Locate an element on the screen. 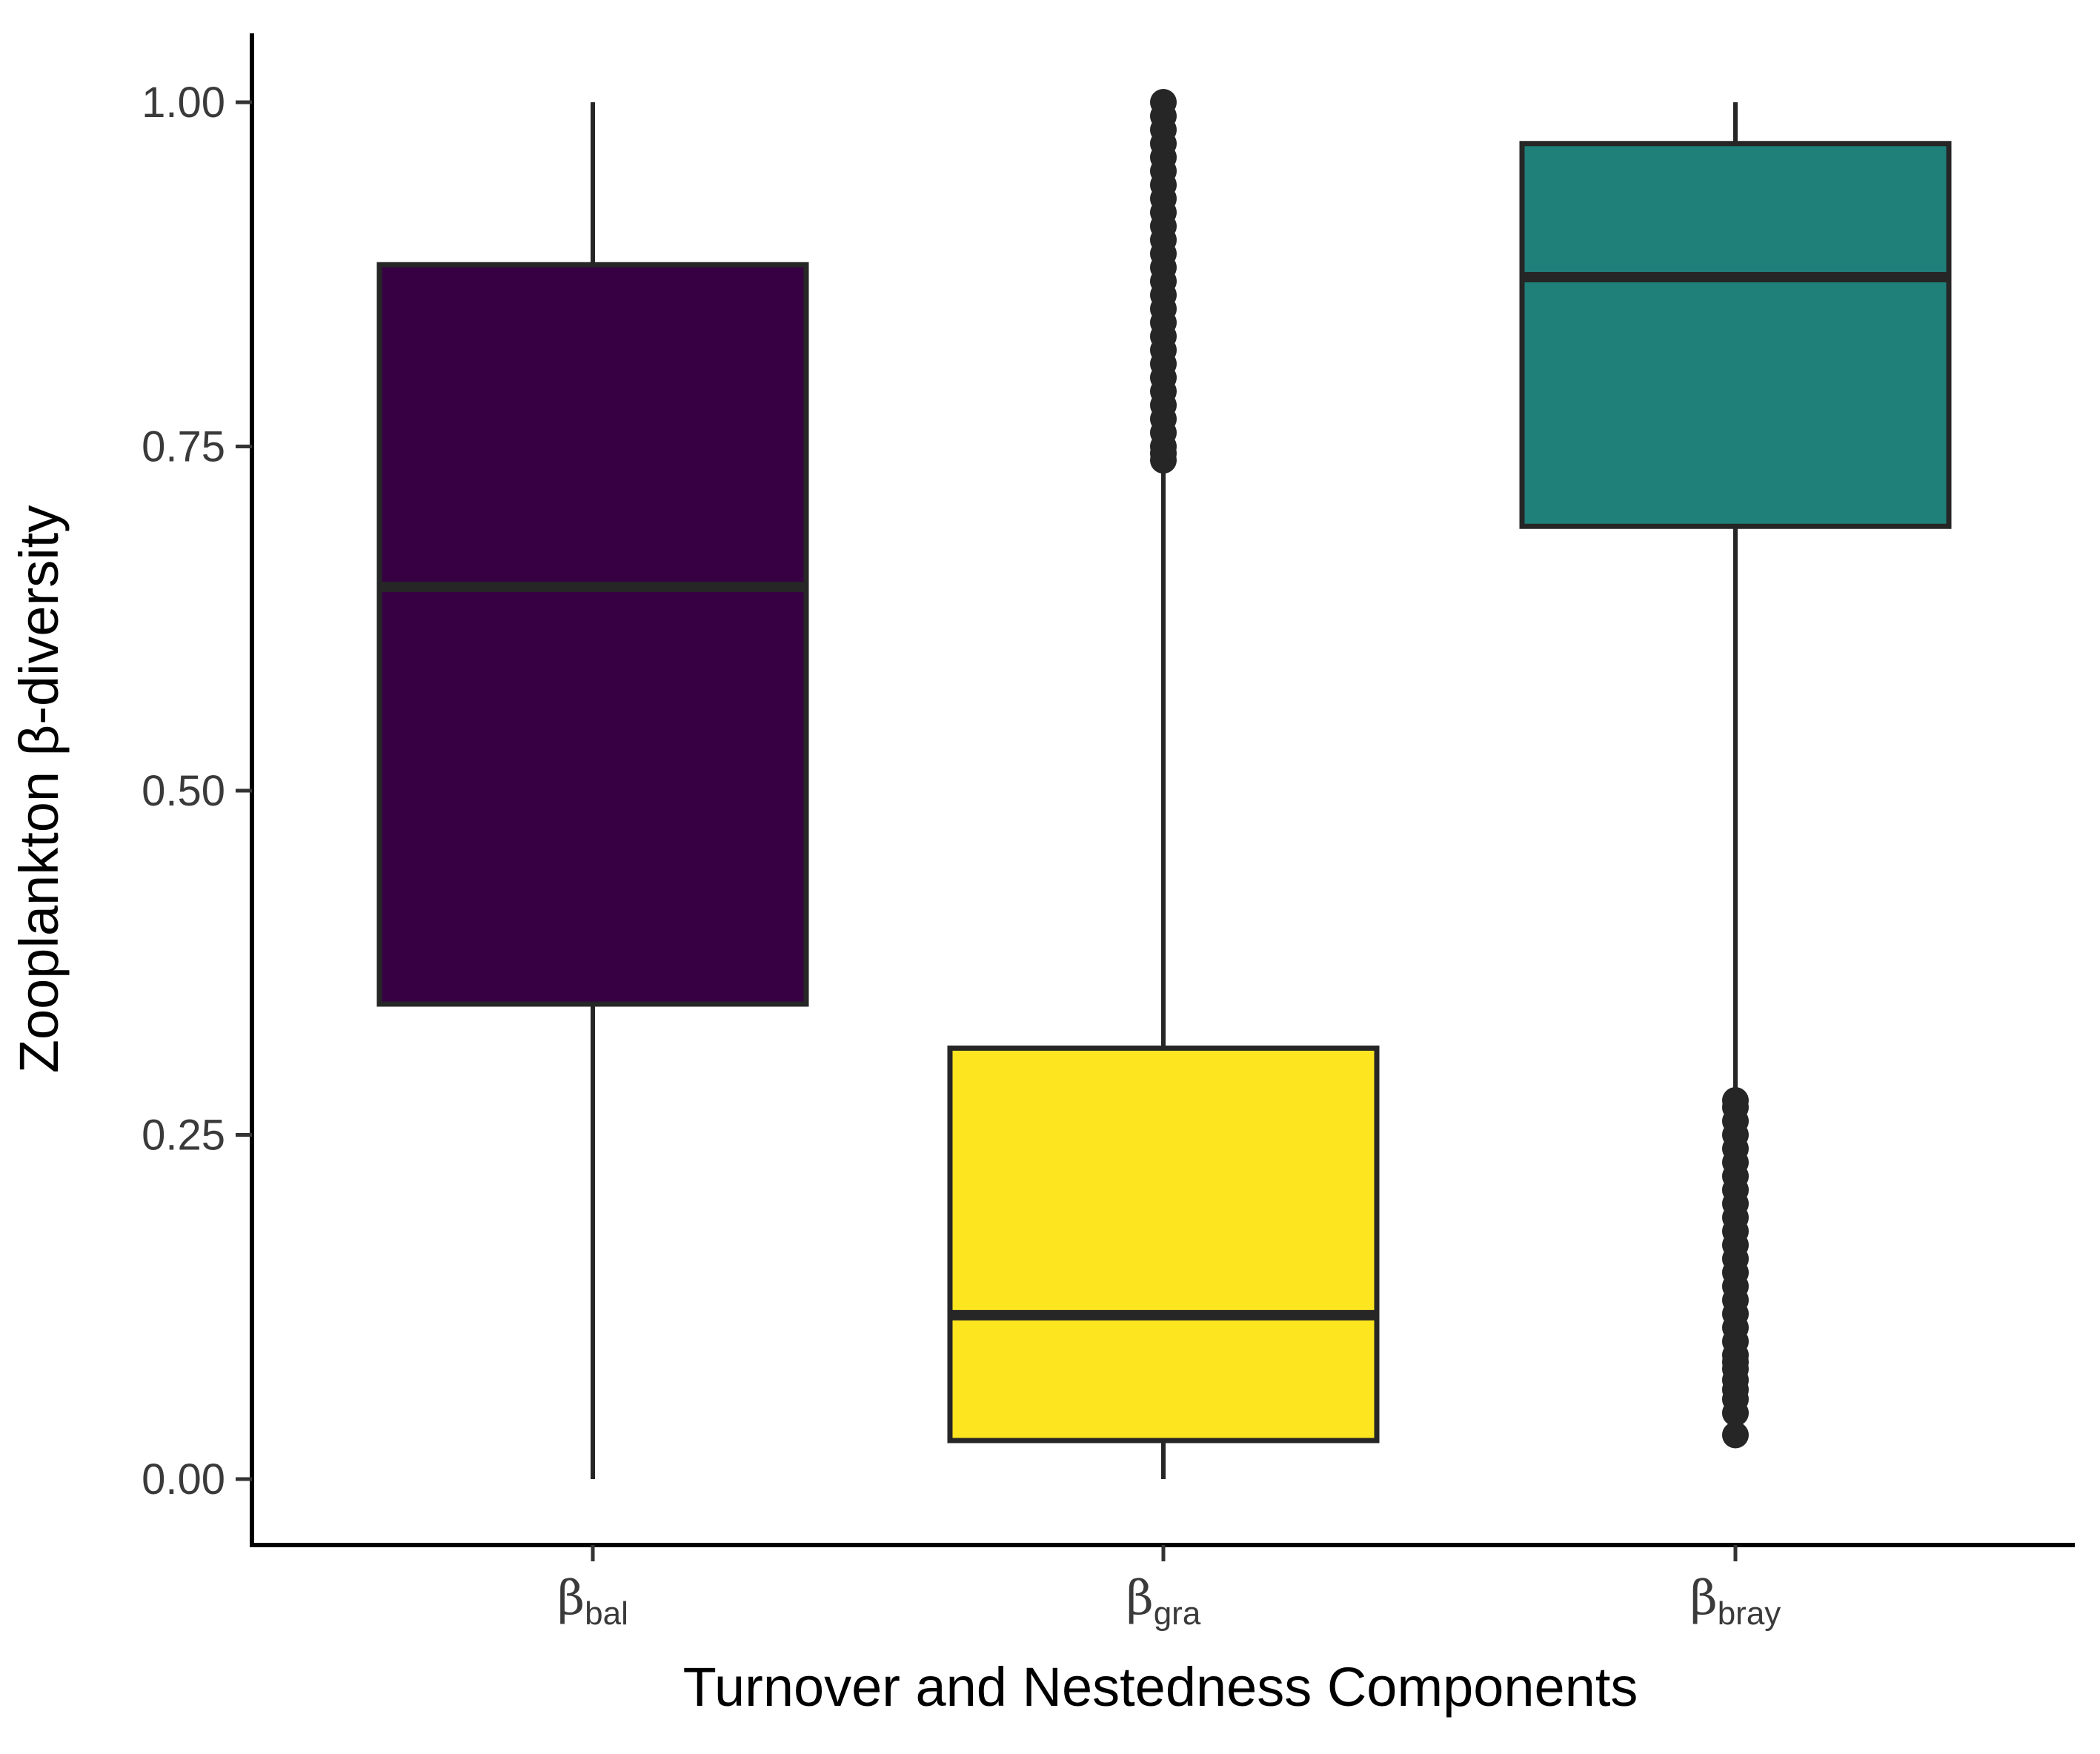 The image size is (2100, 1754). x-tick-label: βbray is located at coordinates (1736, 1601).